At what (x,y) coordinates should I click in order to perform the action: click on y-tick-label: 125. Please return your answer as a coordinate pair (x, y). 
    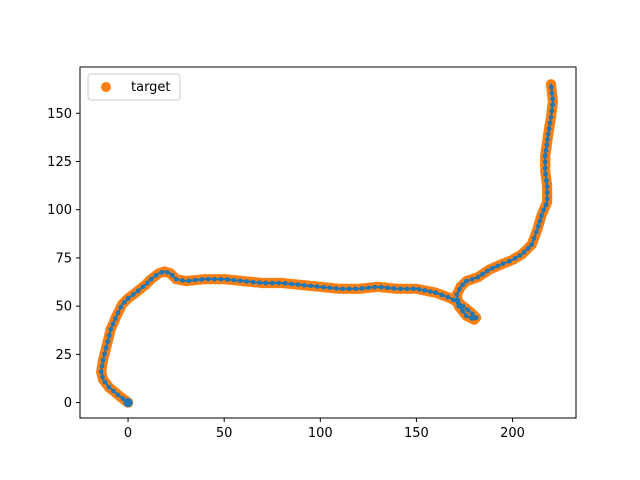
    Looking at the image, I should click on (59, 162).